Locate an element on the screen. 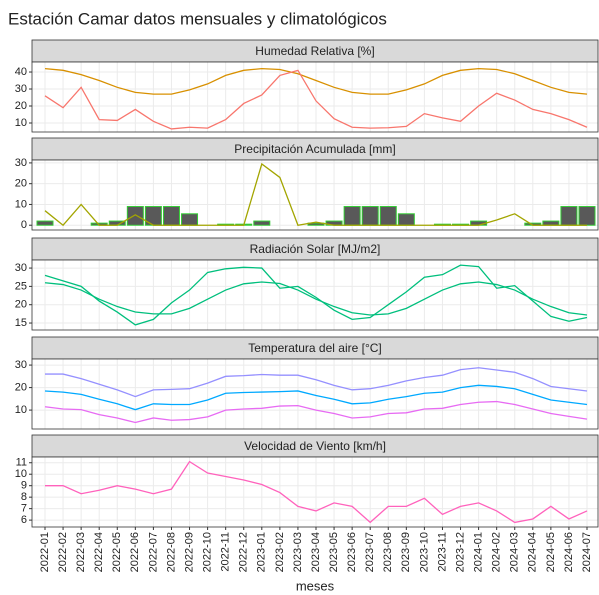 Image resolution: width=599 pixels, height=595 pixels. x-tick-label: 2022-02 is located at coordinates (63, 552).